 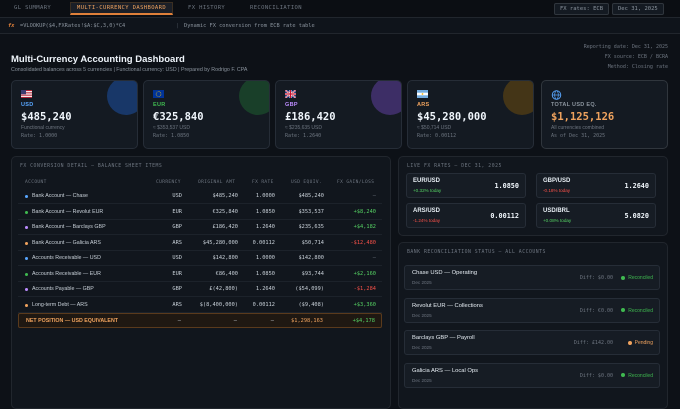 What do you see at coordinates (638, 9) in the screenshot?
I see `reporting-date-badge: Dec 31, 2025` at bounding box center [638, 9].